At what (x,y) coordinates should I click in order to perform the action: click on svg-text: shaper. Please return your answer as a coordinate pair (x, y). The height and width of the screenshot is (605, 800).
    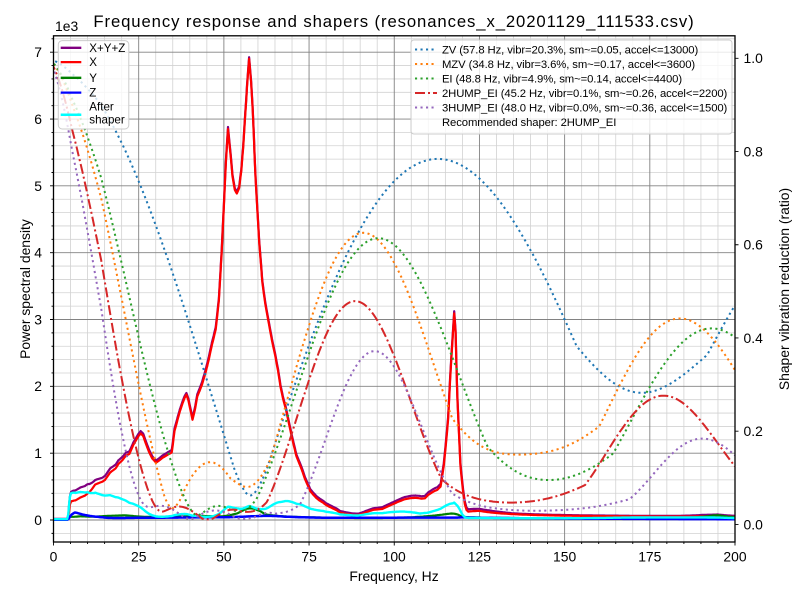
    Looking at the image, I should click on (107, 120).